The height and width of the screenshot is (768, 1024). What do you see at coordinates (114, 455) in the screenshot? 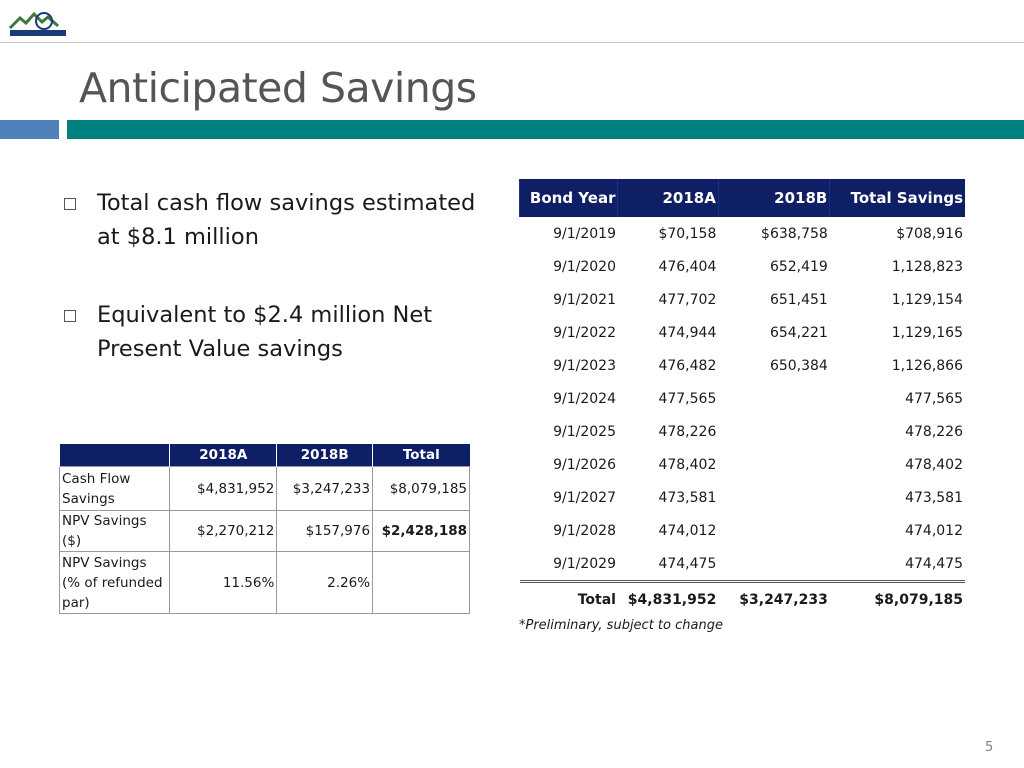
I see `column-header` at bounding box center [114, 455].